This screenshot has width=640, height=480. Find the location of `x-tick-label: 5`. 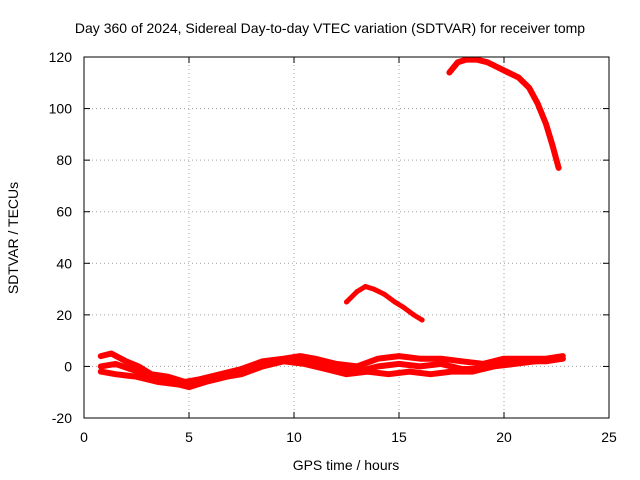

x-tick-label: 5 is located at coordinates (189, 437).